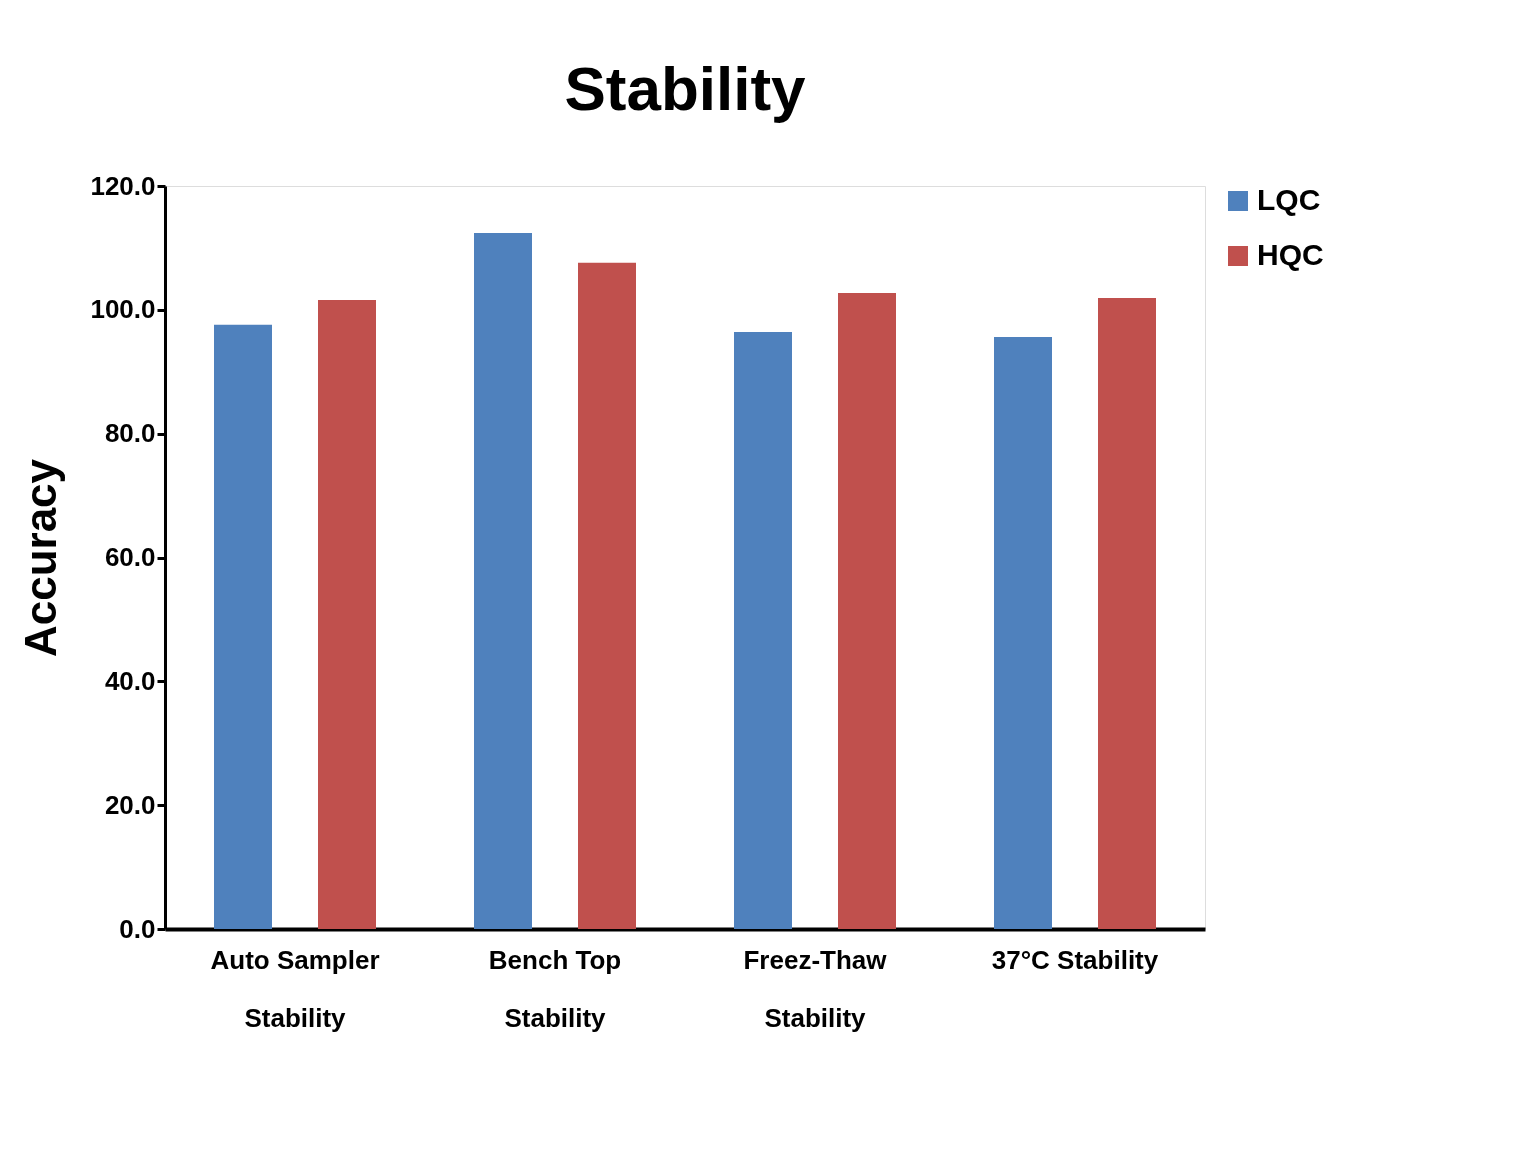 The width and height of the screenshot is (1540, 1163). What do you see at coordinates (685, 88) in the screenshot?
I see `chart-title: Stability` at bounding box center [685, 88].